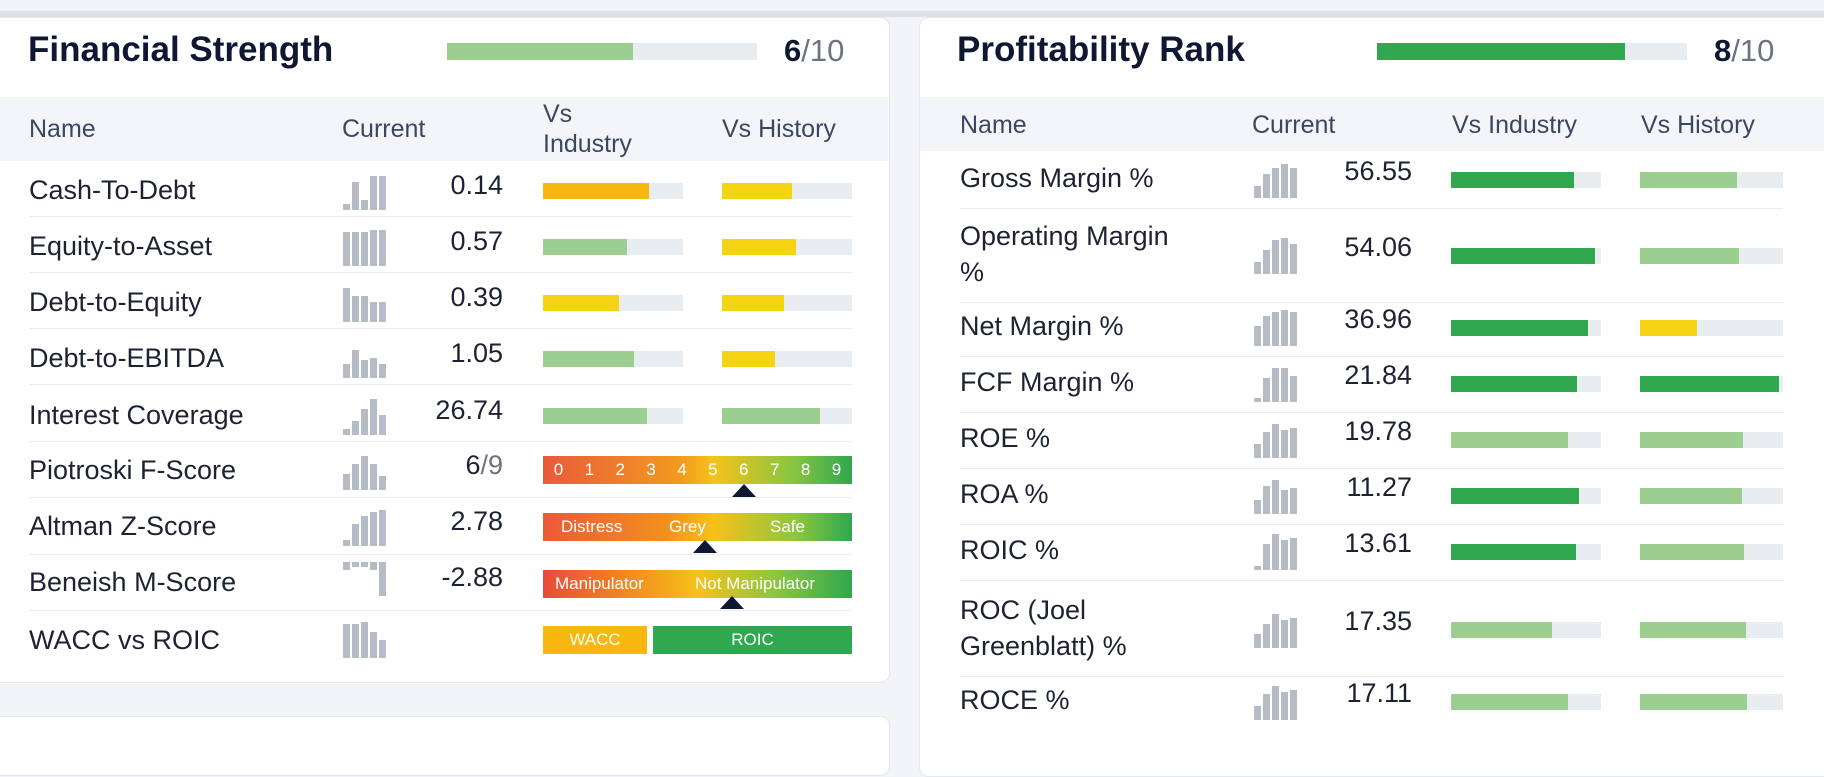  What do you see at coordinates (705, 546) in the screenshot?
I see `altman-marker-icon` at bounding box center [705, 546].